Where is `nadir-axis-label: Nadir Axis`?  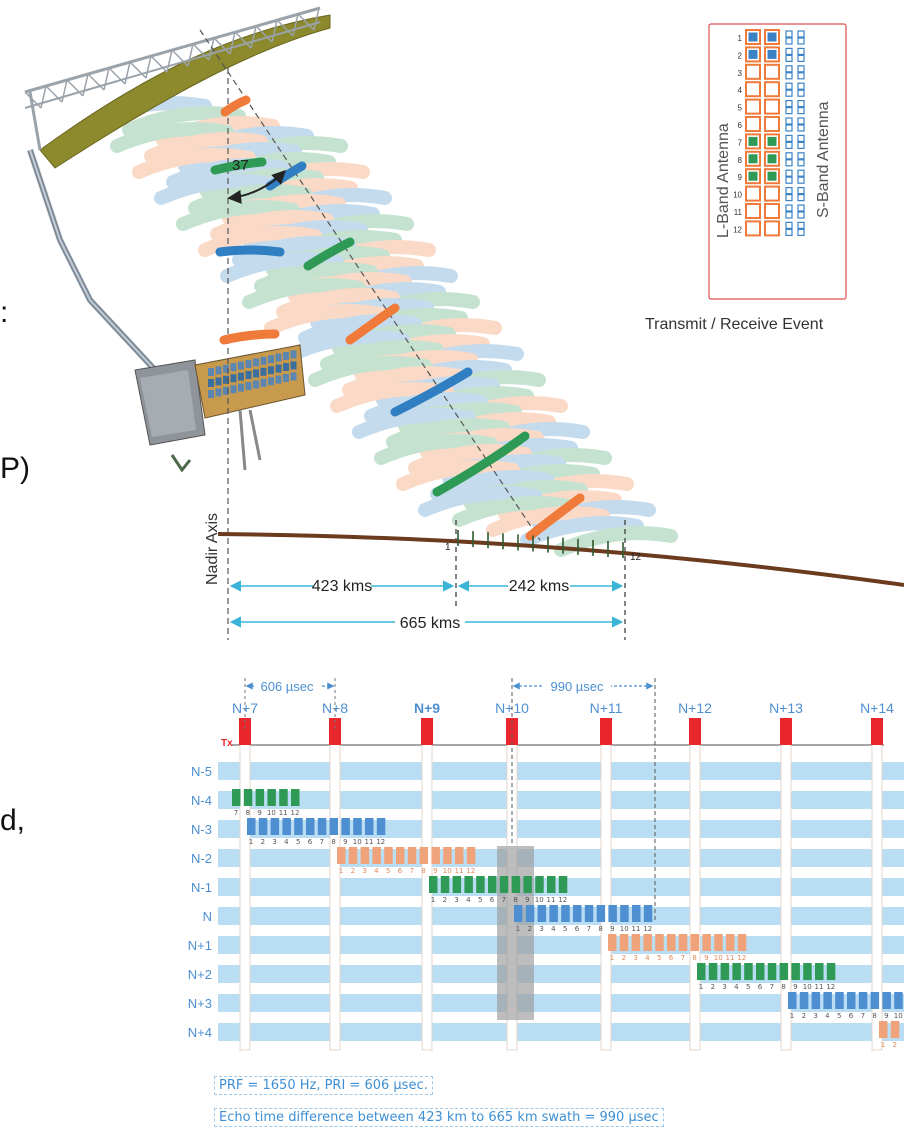 nadir-axis-label: Nadir Axis is located at coordinates (212, 549).